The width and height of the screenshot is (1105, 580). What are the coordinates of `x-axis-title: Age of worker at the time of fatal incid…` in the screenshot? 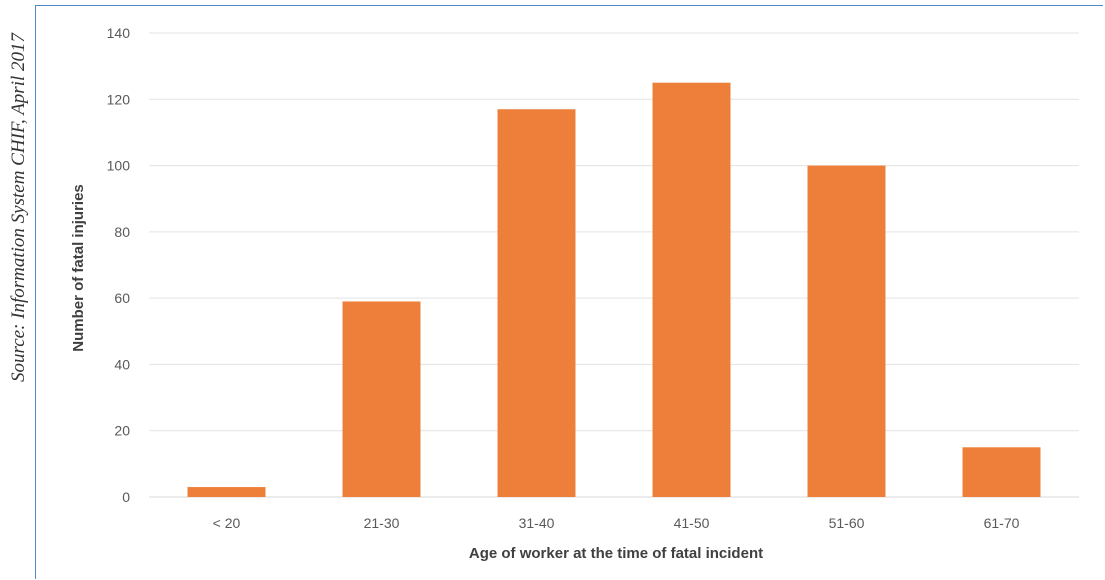 It's located at (616, 553).